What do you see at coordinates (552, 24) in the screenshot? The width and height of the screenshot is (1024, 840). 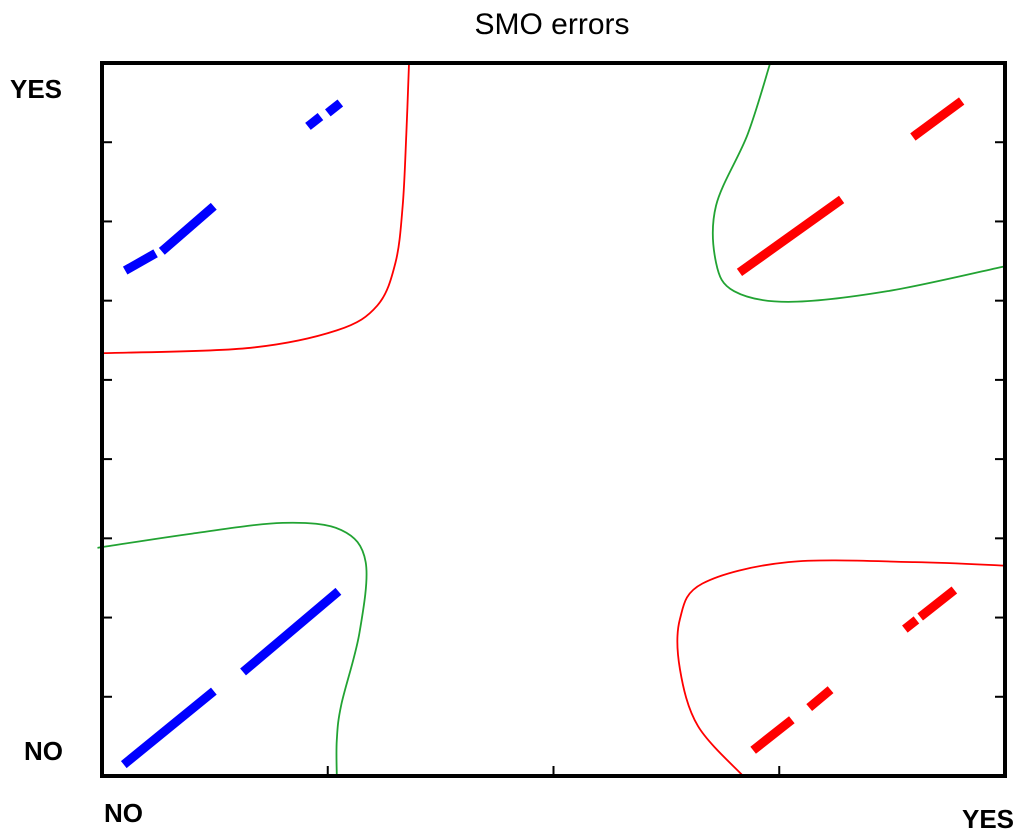 I see `chart-title: SMO errors` at bounding box center [552, 24].